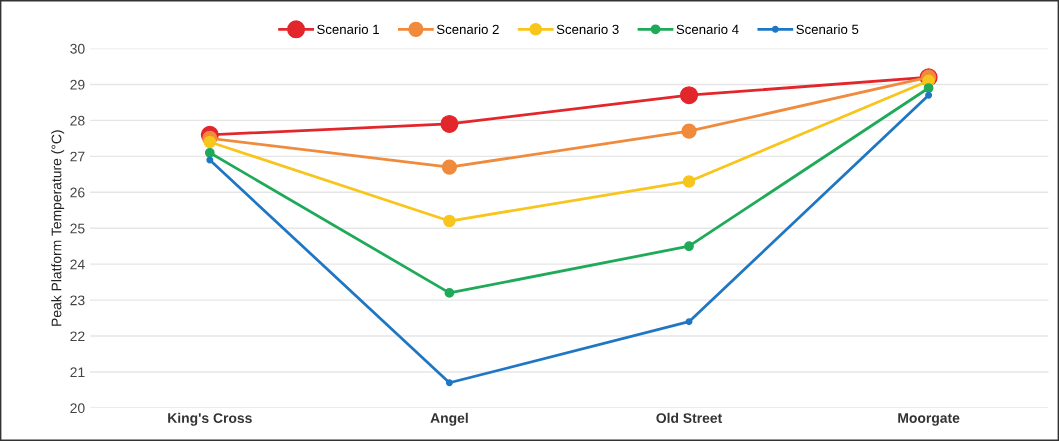  I want to click on legend-label: Scenario 1, so click(348, 29).